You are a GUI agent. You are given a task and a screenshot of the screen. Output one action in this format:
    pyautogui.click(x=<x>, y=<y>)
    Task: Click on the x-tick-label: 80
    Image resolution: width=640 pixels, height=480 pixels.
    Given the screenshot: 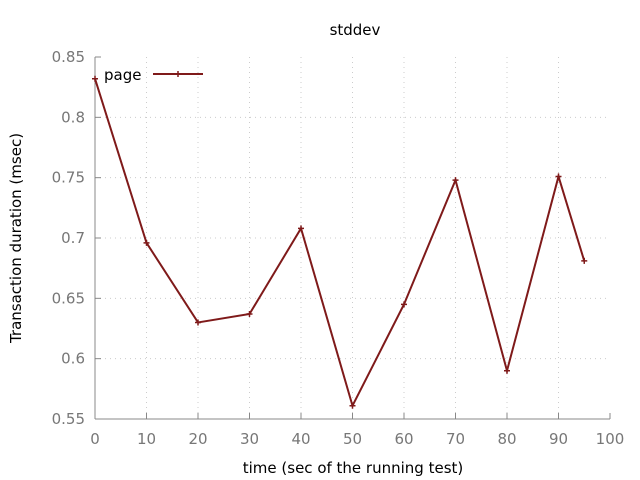 What is the action you would take?
    pyautogui.click(x=506, y=439)
    